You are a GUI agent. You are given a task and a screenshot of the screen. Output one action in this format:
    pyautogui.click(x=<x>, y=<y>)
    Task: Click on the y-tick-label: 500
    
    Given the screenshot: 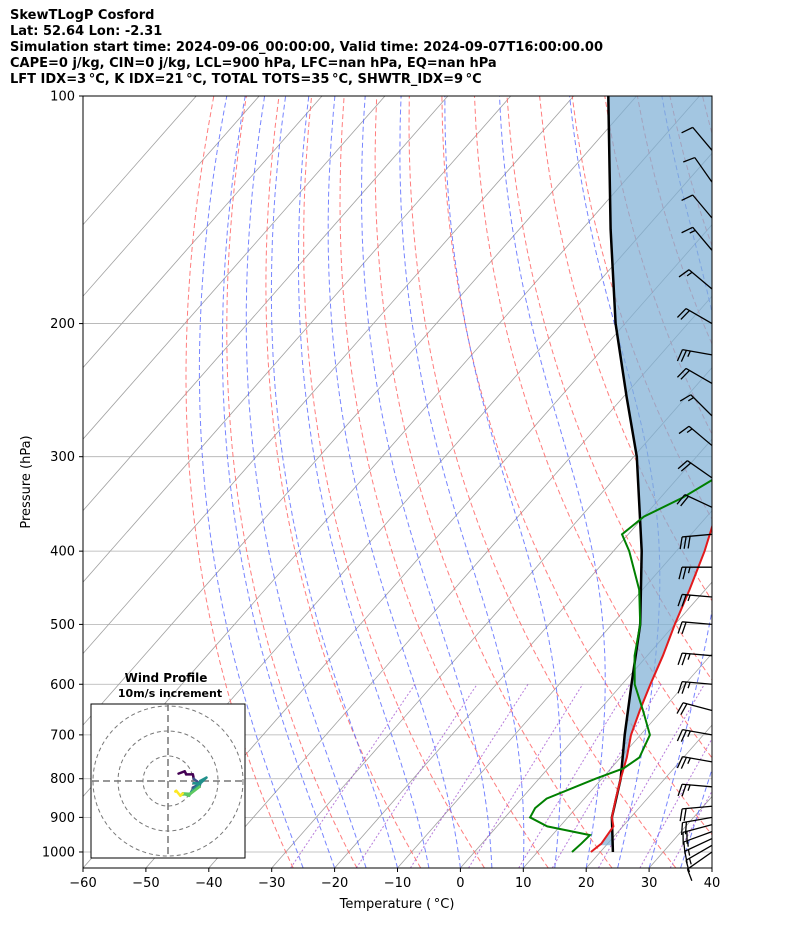 What is the action you would take?
    pyautogui.click(x=62, y=625)
    